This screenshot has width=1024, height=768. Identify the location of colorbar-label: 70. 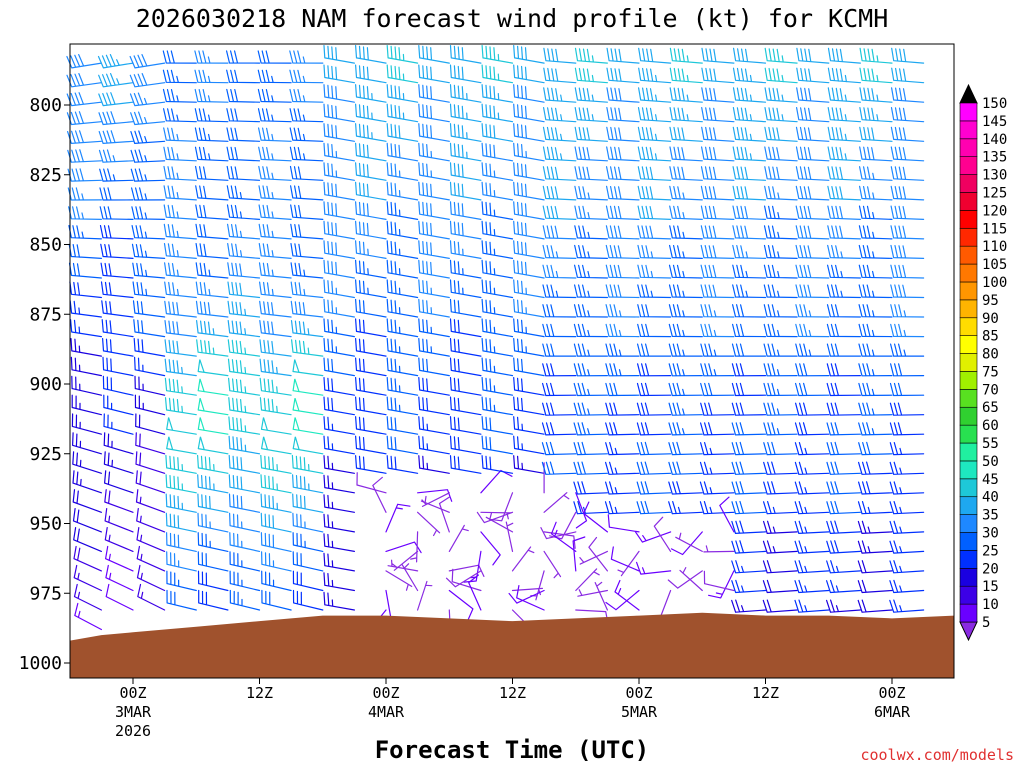
(990, 390).